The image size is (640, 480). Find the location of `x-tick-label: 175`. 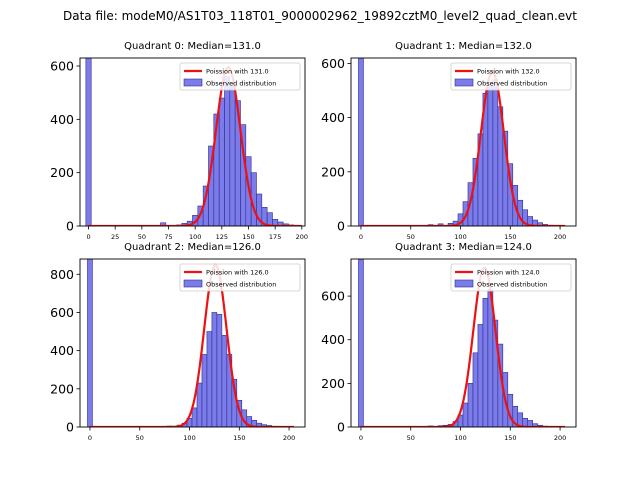

x-tick-label: 175 is located at coordinates (275, 237).